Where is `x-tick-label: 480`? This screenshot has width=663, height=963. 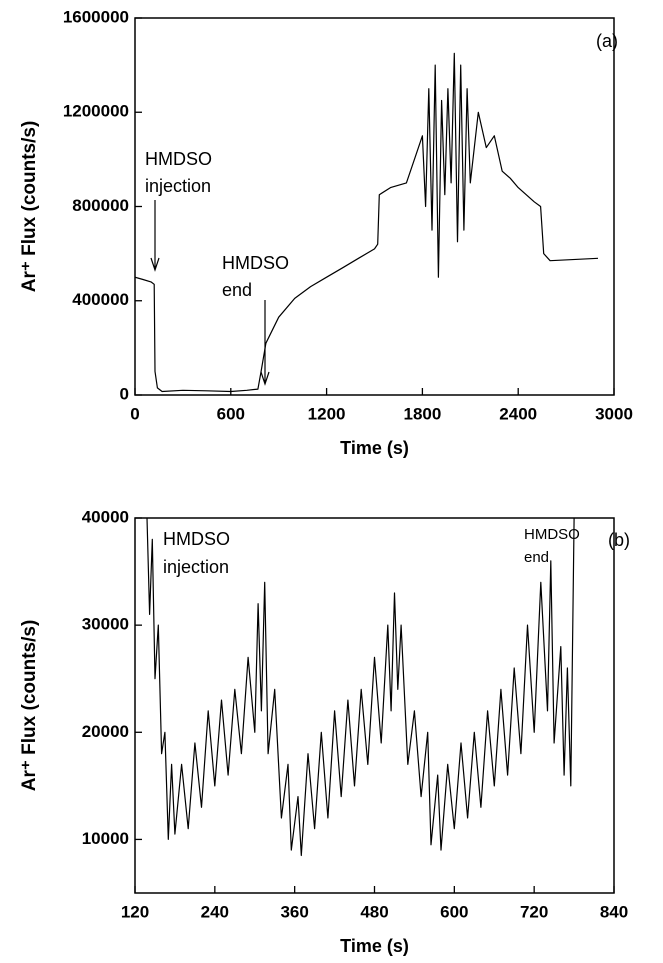 x-tick-label: 480 is located at coordinates (374, 911).